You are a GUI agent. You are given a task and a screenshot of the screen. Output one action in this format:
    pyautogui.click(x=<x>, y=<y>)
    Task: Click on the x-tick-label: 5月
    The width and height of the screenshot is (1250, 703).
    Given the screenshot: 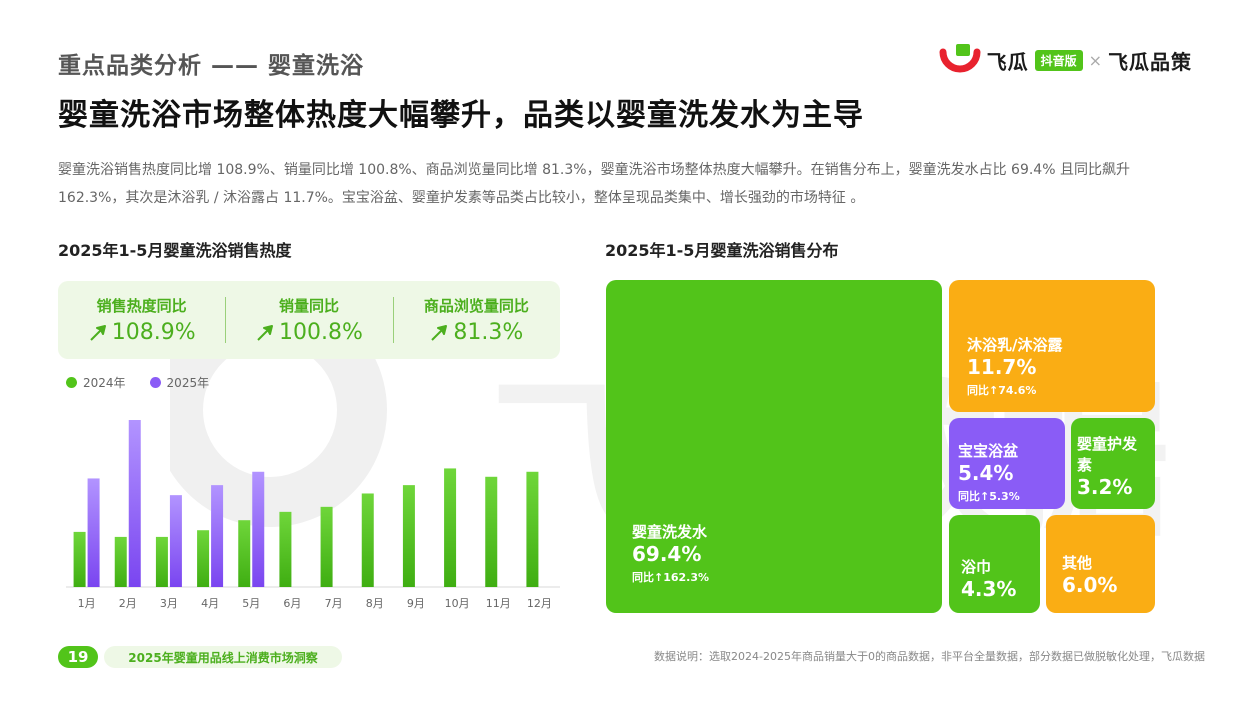 What is the action you would take?
    pyautogui.click(x=251, y=603)
    